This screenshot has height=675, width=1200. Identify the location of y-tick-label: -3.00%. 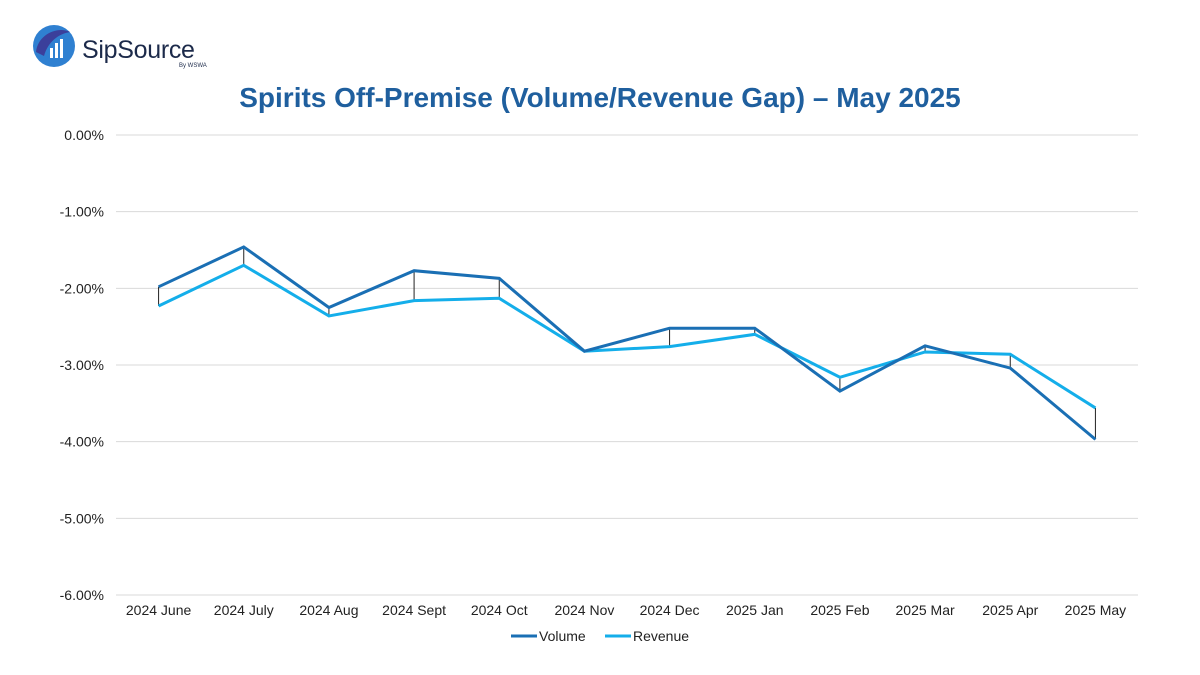
(82, 365).